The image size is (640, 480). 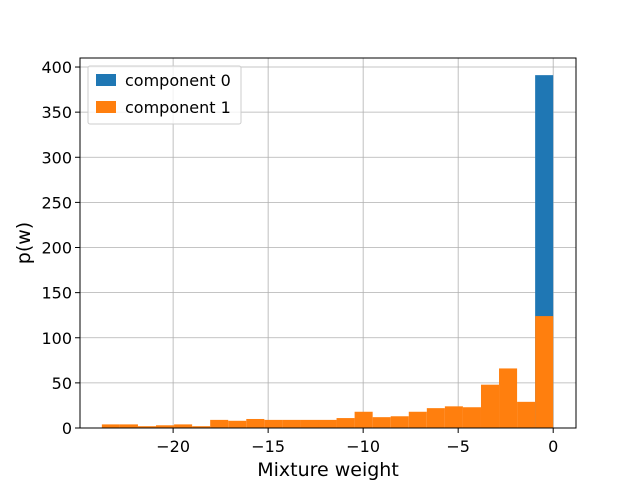 What do you see at coordinates (56, 67) in the screenshot?
I see `y-tick-label: 400` at bounding box center [56, 67].